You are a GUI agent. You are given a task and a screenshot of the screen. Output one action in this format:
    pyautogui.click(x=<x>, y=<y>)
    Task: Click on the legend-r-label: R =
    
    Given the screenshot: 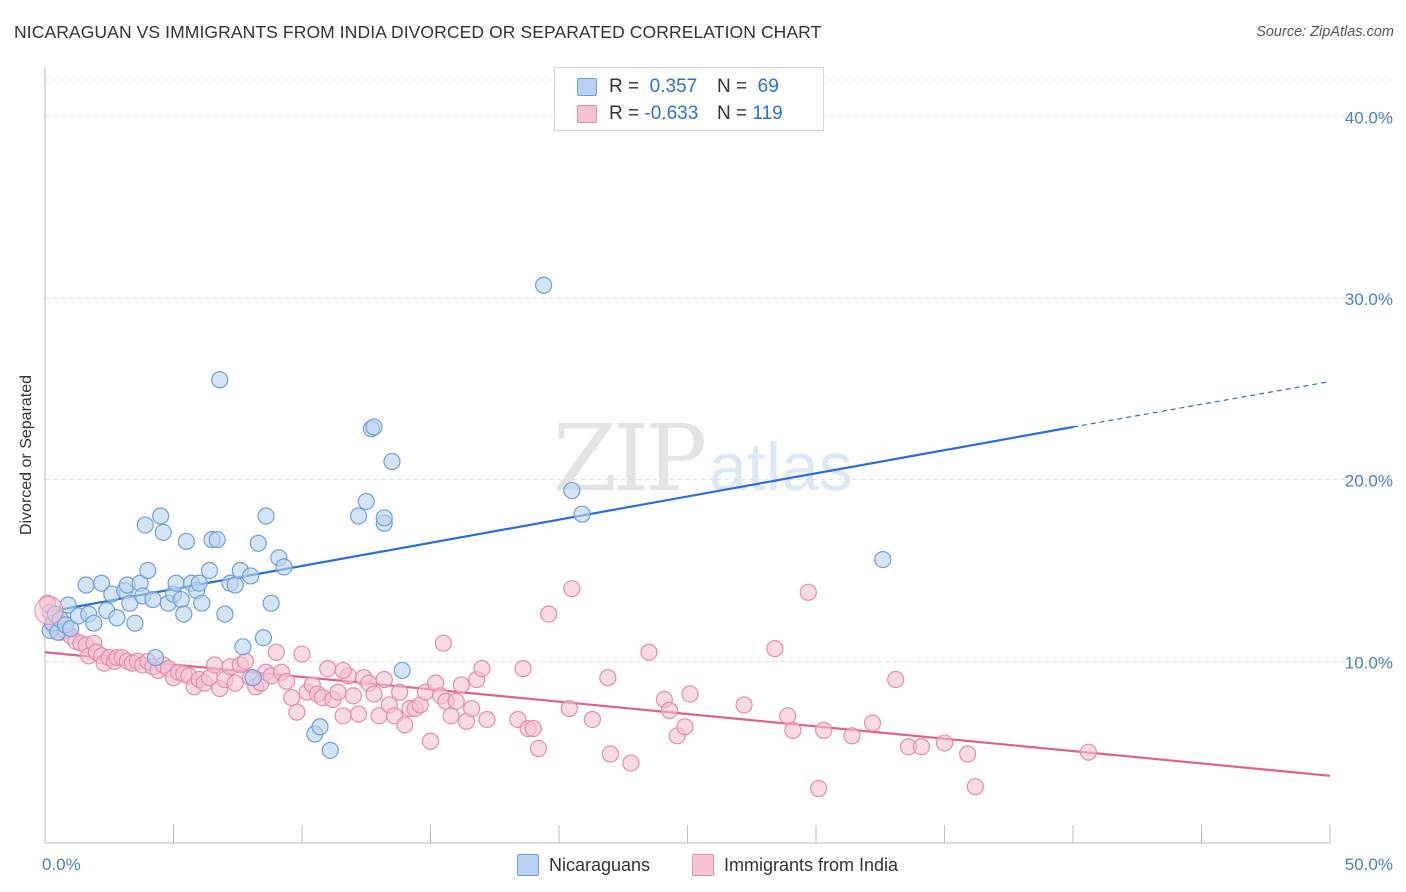 What is the action you would take?
    pyautogui.click(x=624, y=113)
    